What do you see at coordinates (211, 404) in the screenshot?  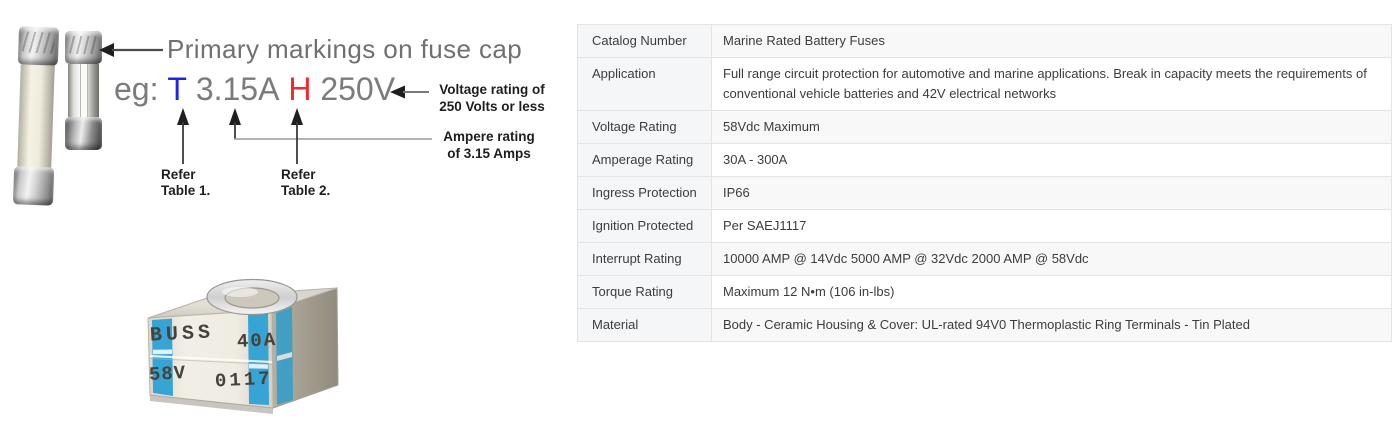 I see `cube-base-shadow` at bounding box center [211, 404].